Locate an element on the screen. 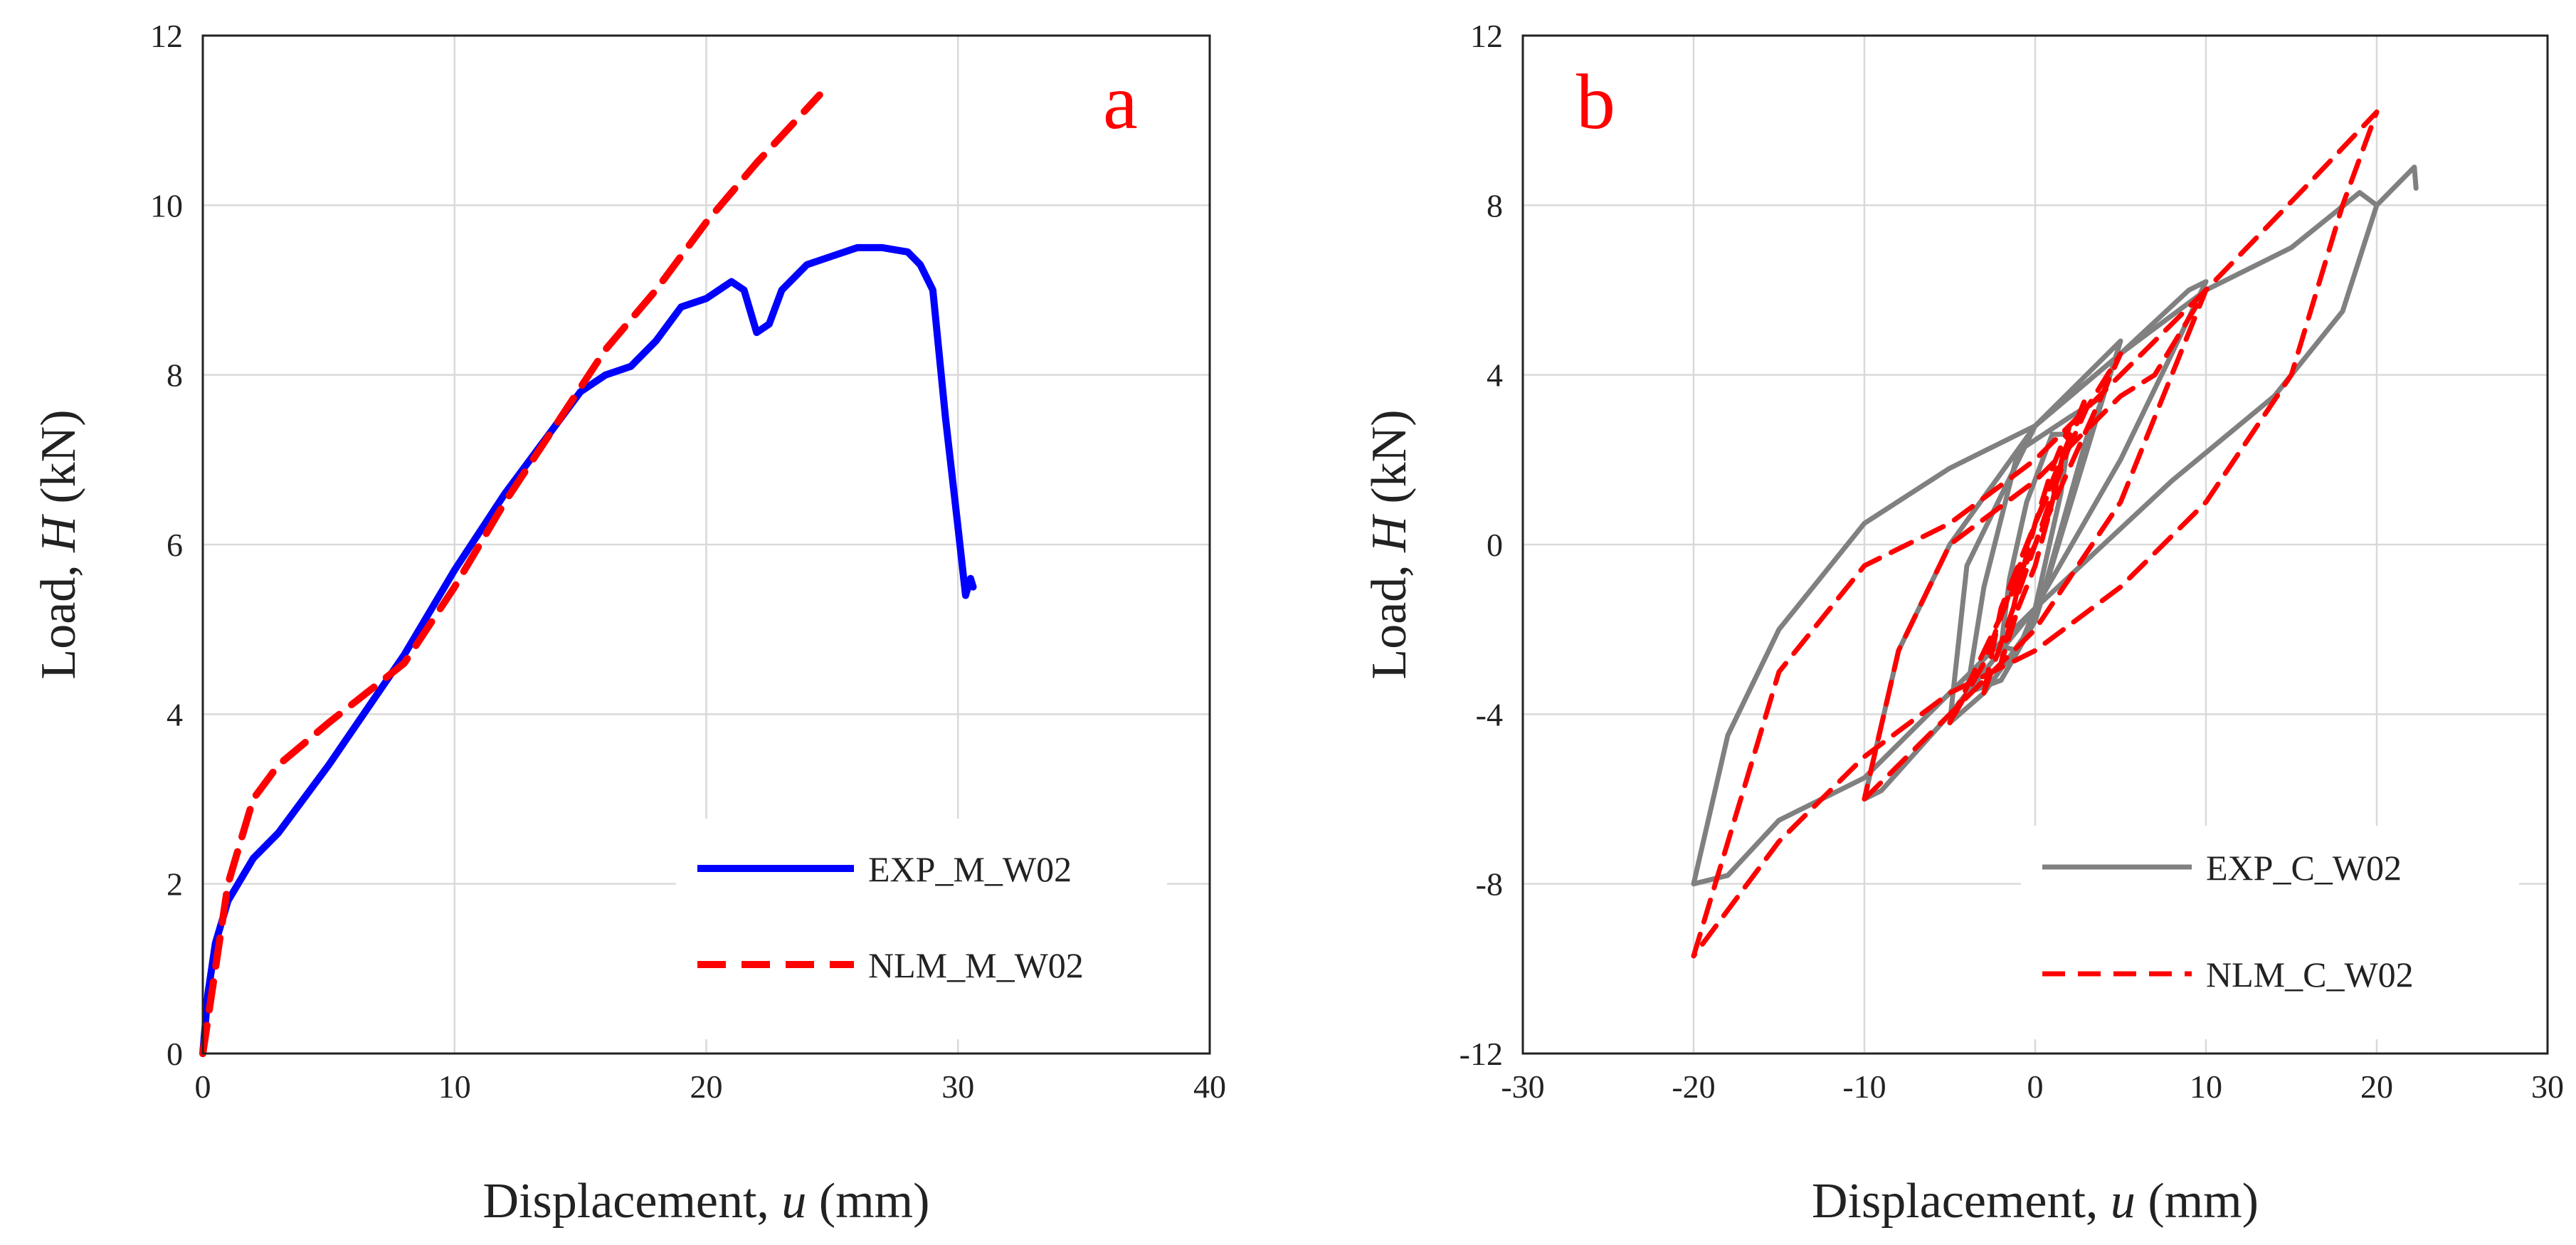 The width and height of the screenshot is (2576, 1245). panel-a-y-tick-label: 12 is located at coordinates (166, 36).